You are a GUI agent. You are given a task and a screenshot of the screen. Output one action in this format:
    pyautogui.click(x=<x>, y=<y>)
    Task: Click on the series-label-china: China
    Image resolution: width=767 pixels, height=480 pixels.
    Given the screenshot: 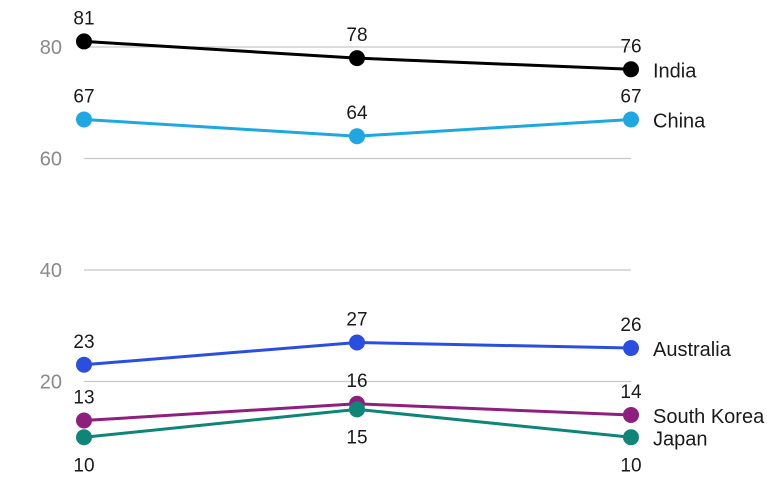 What is the action you would take?
    pyautogui.click(x=679, y=121)
    